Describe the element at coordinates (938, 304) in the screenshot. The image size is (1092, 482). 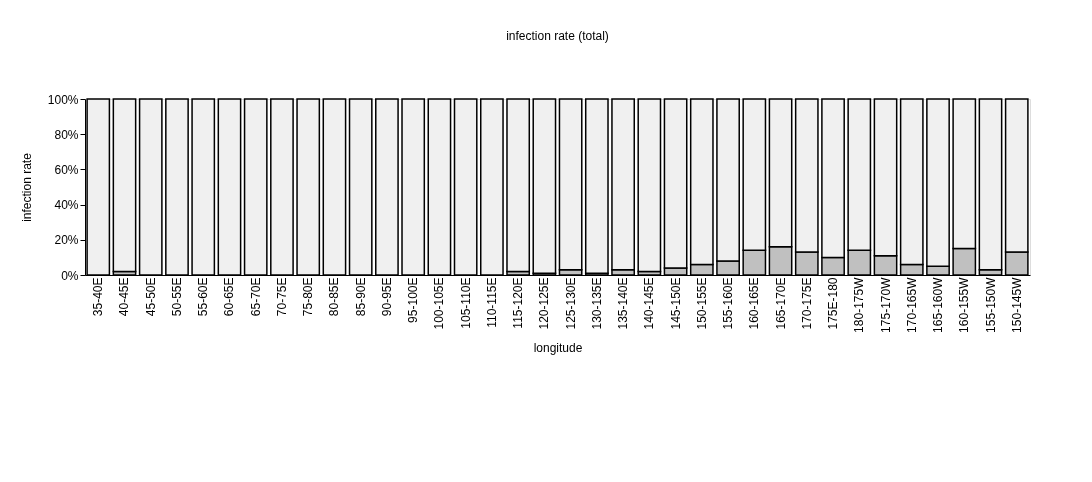
I see `x-tick-label: 165-160W` at that location.